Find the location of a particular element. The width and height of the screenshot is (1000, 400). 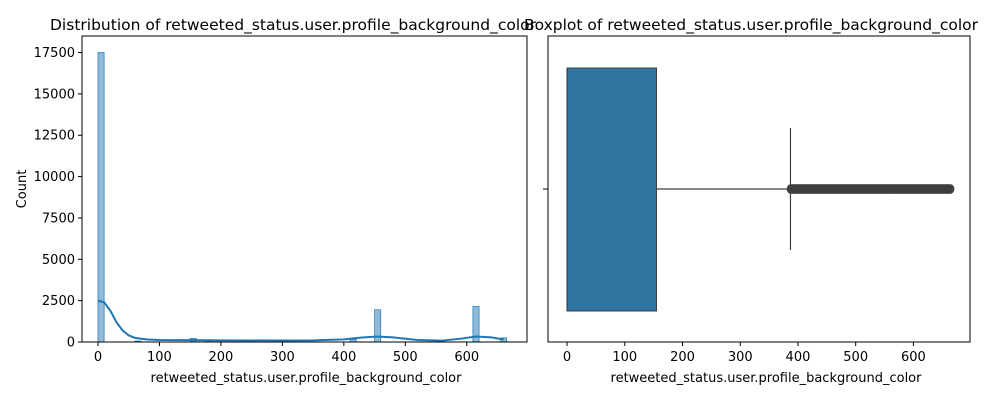

outlier-point is located at coordinates (950, 189).